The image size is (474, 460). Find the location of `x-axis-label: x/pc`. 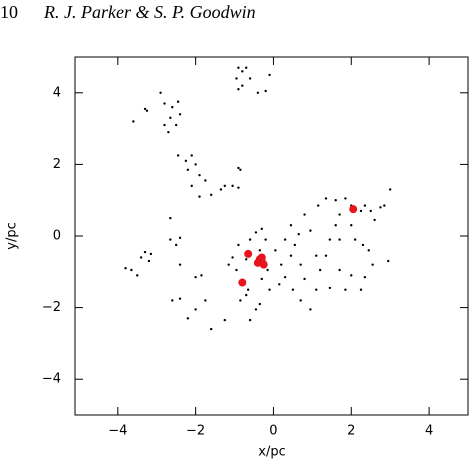

x-axis-label: x/pc is located at coordinates (271, 452).